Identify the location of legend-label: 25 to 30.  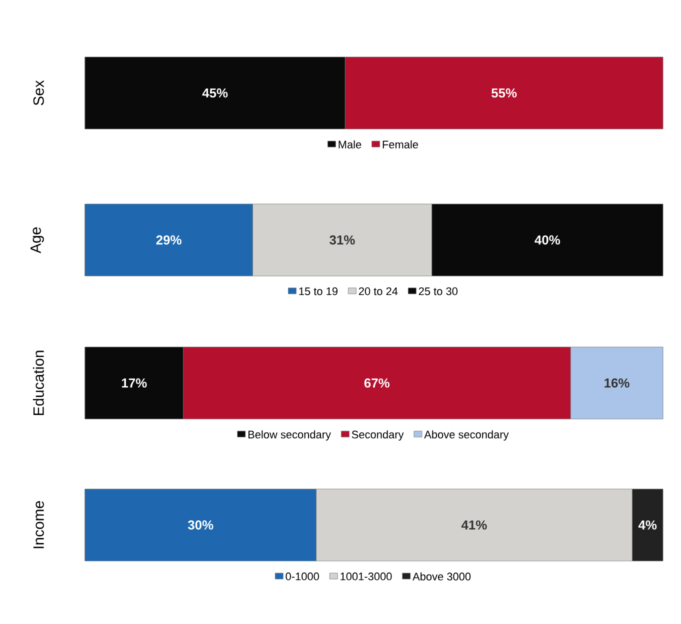
(438, 291).